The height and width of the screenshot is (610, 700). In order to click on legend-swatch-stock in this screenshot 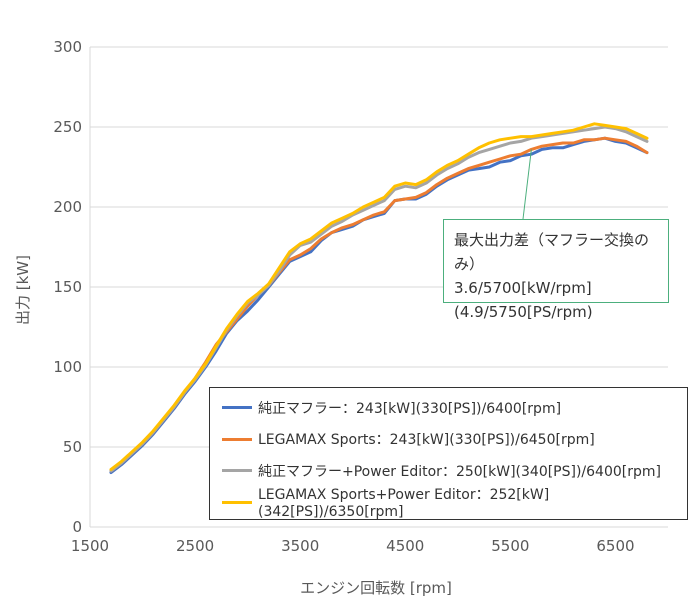, I will do `click(237, 408)`.